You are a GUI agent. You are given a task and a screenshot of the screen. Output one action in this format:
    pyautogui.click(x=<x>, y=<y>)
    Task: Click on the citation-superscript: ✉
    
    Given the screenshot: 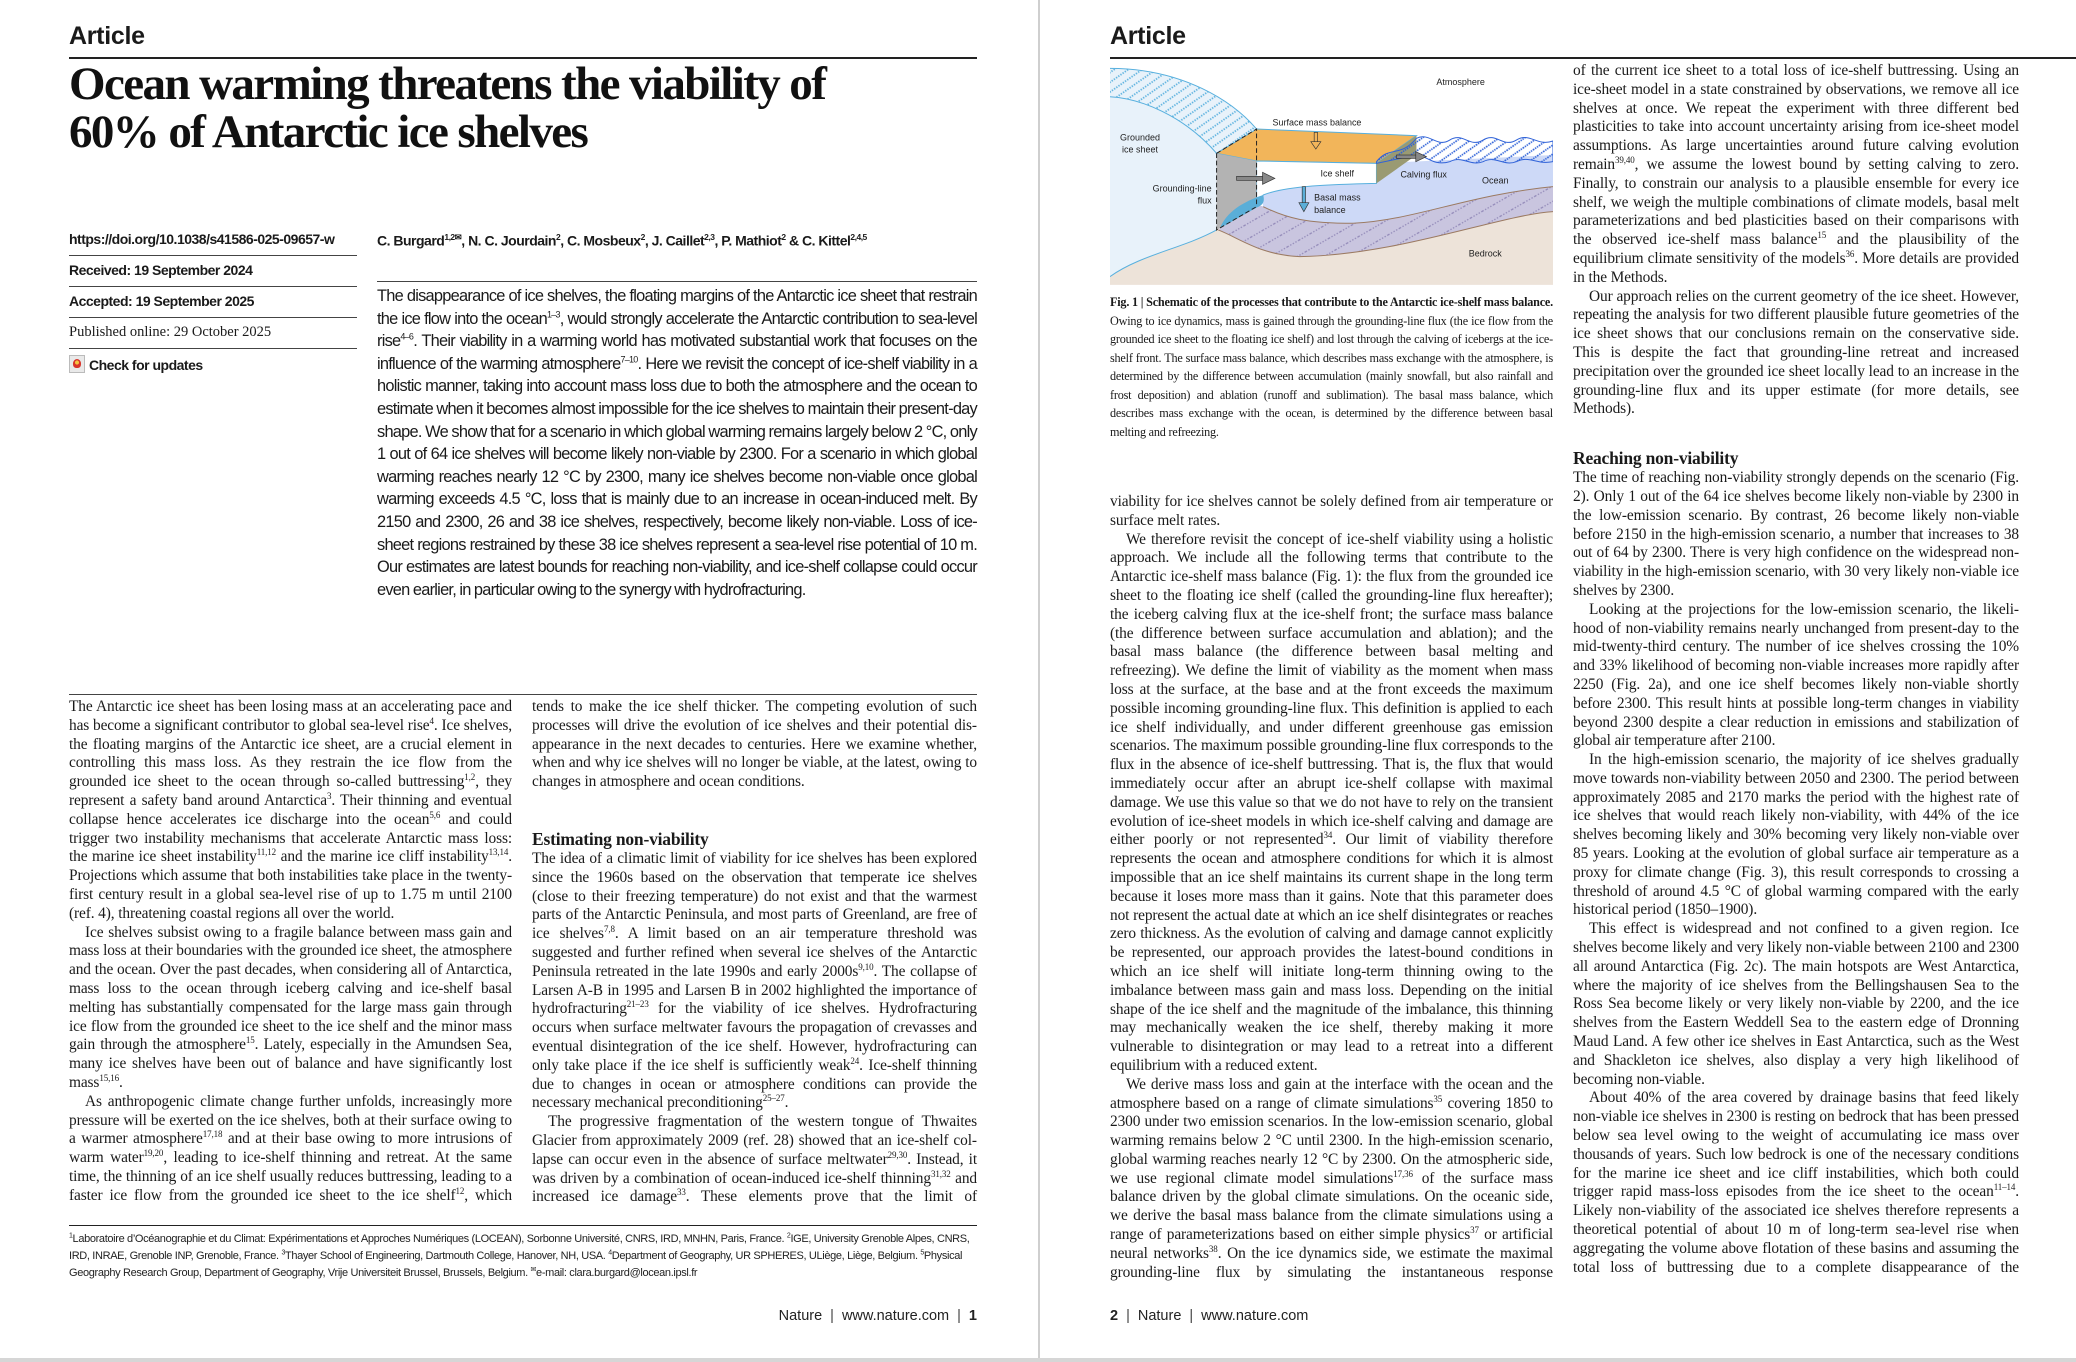 What is the action you would take?
    pyautogui.click(x=533, y=1270)
    